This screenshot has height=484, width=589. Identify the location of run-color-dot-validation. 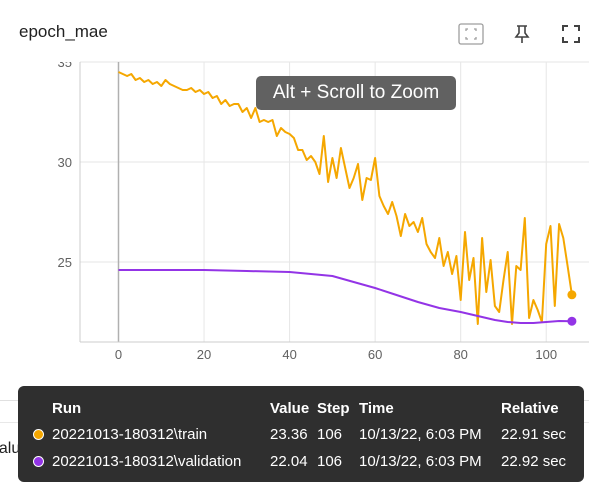
(38, 461).